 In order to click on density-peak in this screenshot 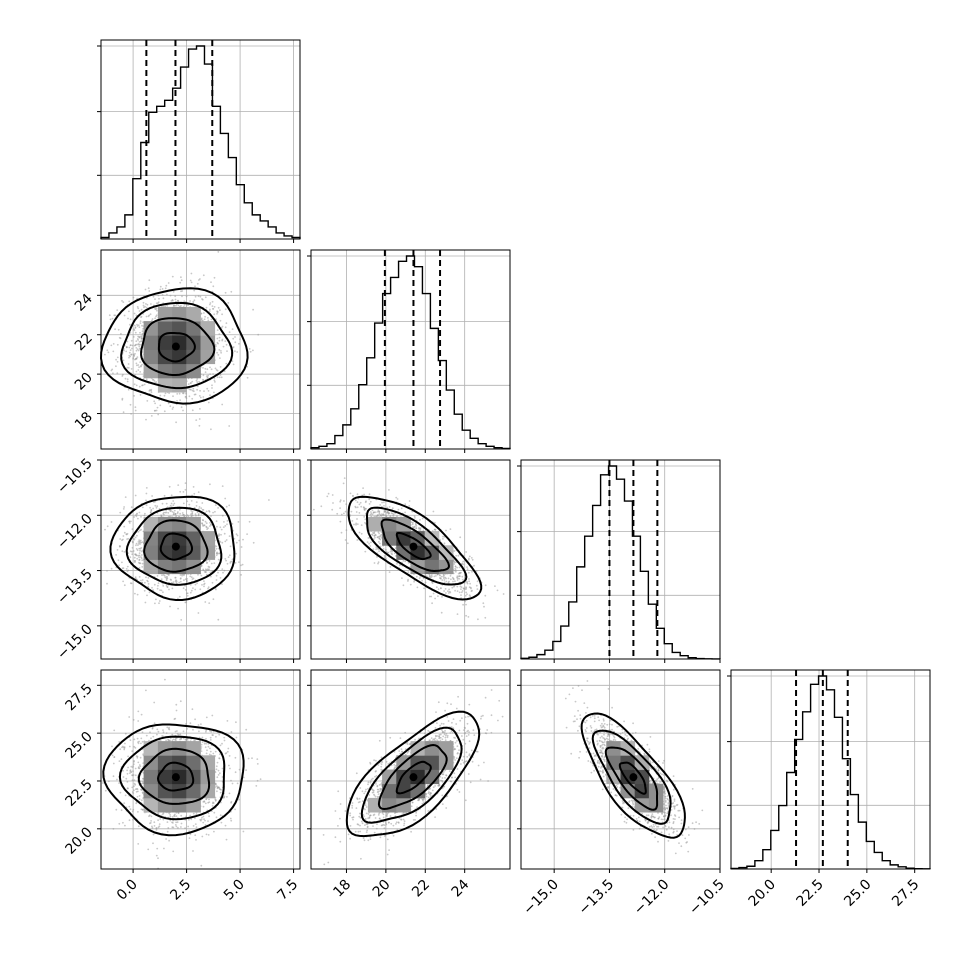, I will do `click(175, 346)`.